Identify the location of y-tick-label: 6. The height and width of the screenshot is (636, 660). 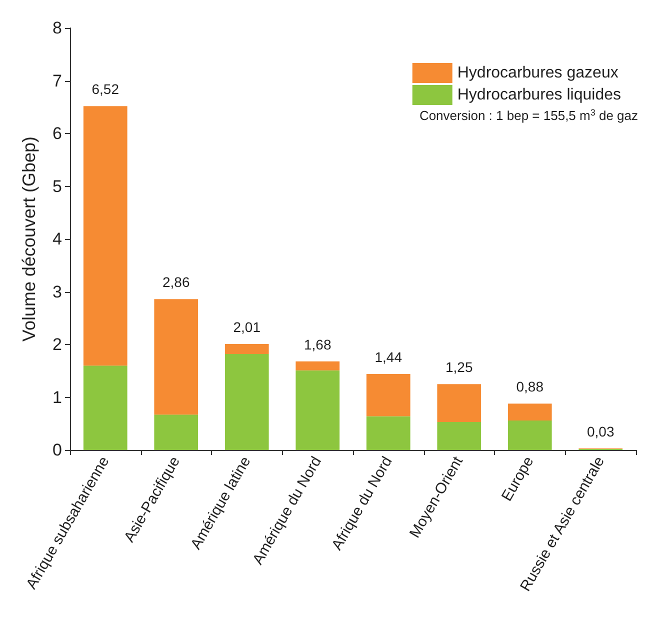
(57, 133).